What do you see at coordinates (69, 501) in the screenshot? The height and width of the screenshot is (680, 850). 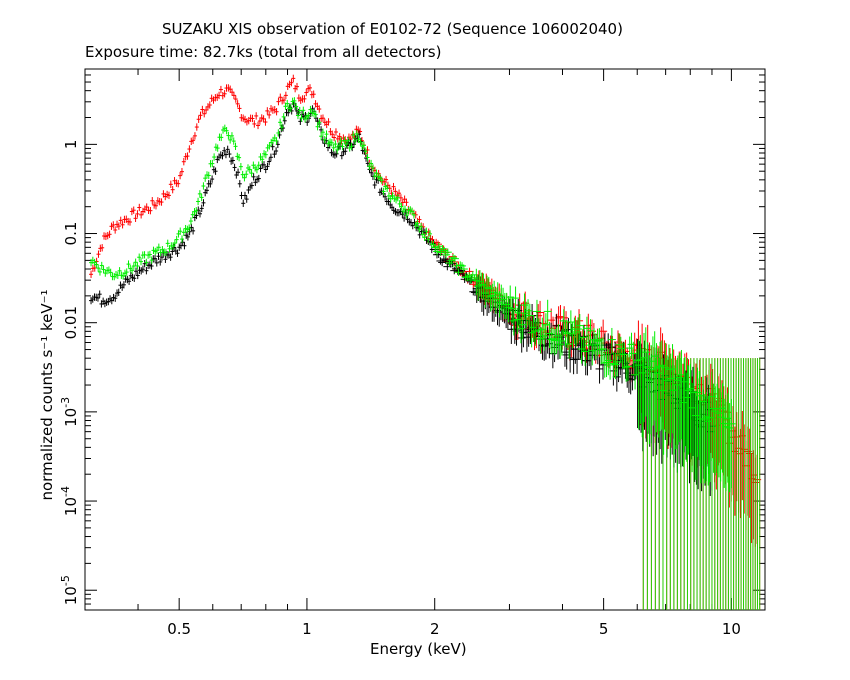 I see `y-tick-label: 10-4` at bounding box center [69, 501].